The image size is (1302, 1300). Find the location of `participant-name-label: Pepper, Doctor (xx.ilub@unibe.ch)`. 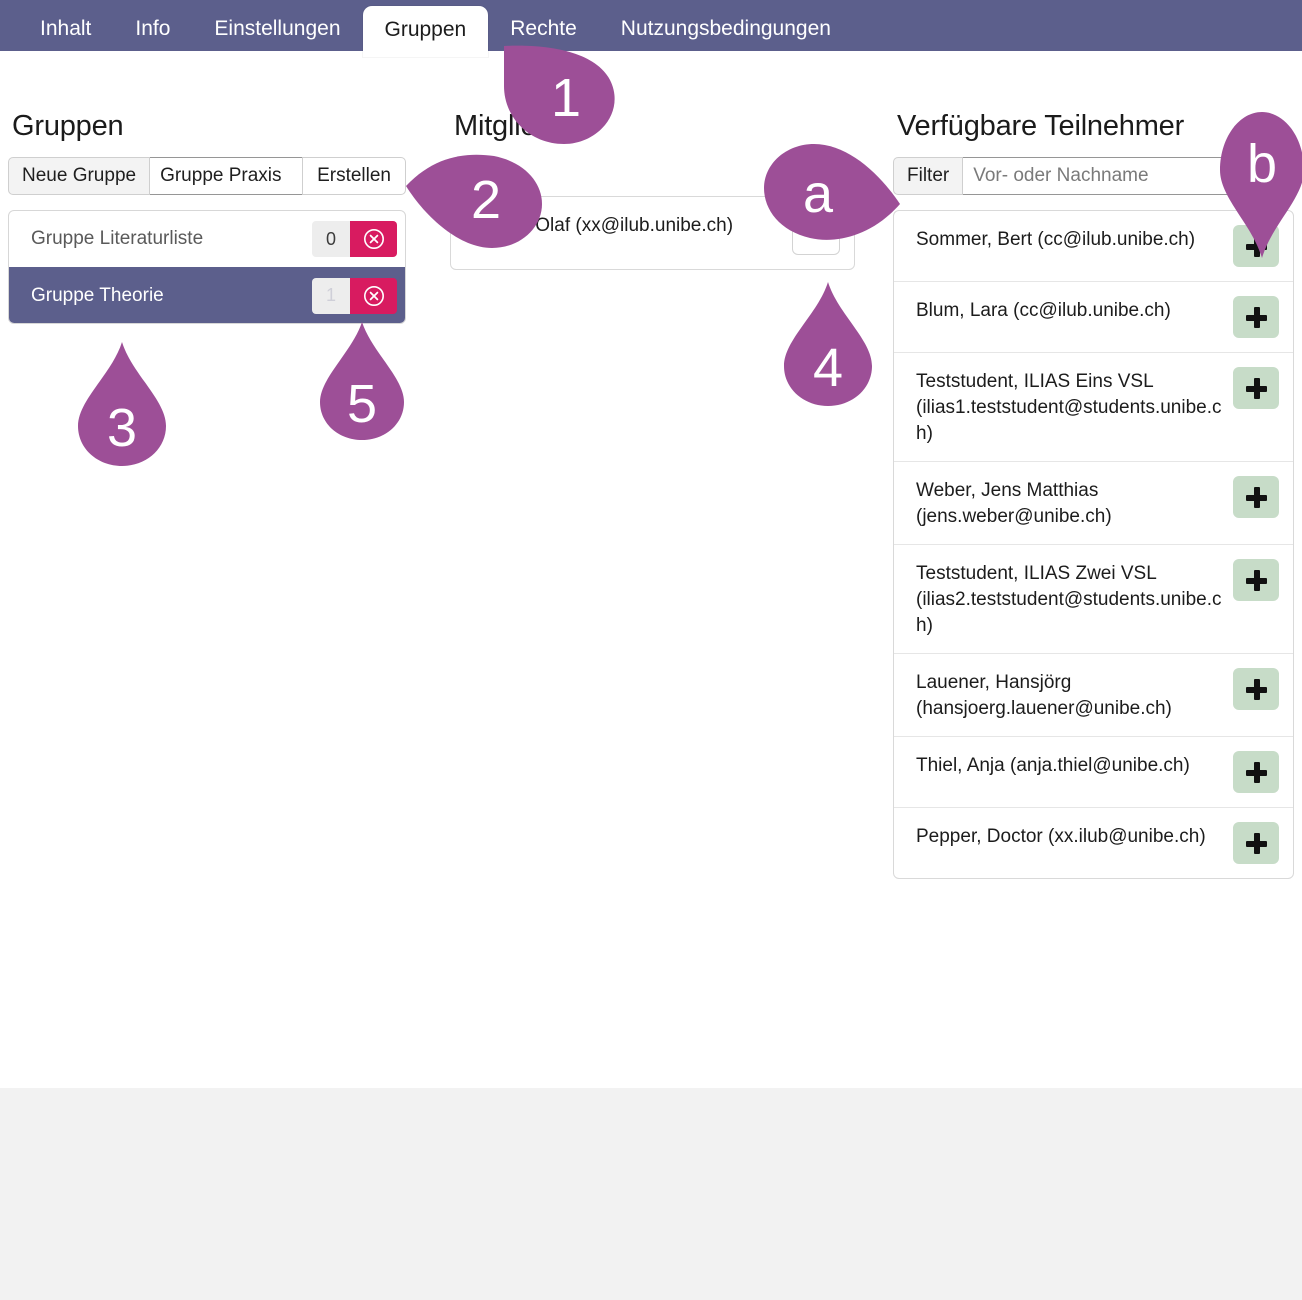

participant-name-label: Pepper, Doctor (xx.ilub@unibe.ch) is located at coordinates (1061, 836).